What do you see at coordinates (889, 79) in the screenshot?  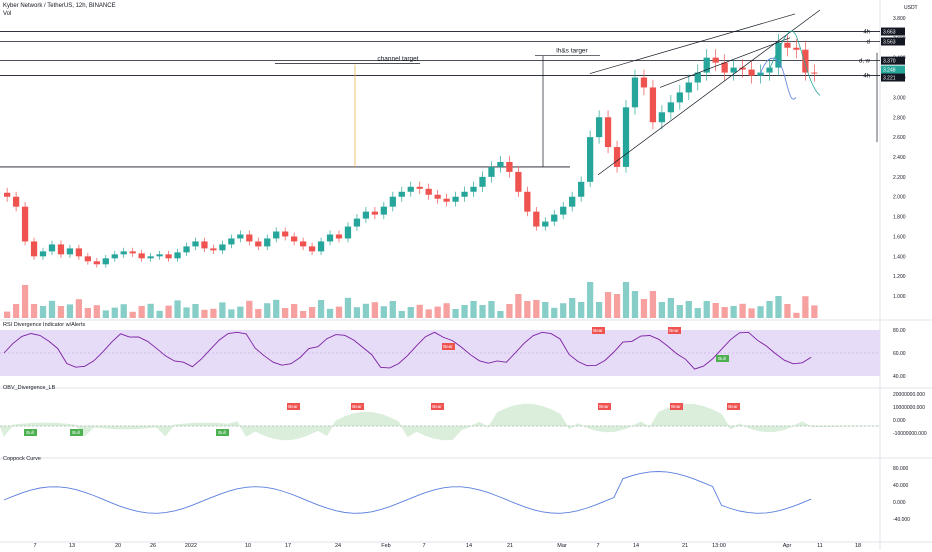 I see `price-label: 3.221` at bounding box center [889, 79].